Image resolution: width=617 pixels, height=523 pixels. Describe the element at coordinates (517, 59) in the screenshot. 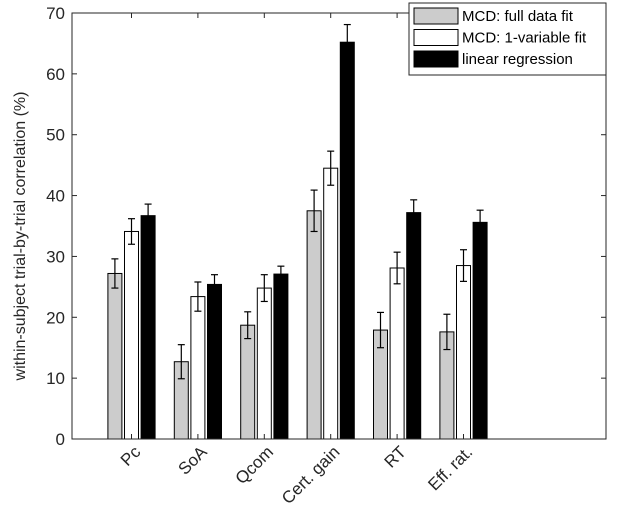

I see `legend-label: linear regression` at that location.